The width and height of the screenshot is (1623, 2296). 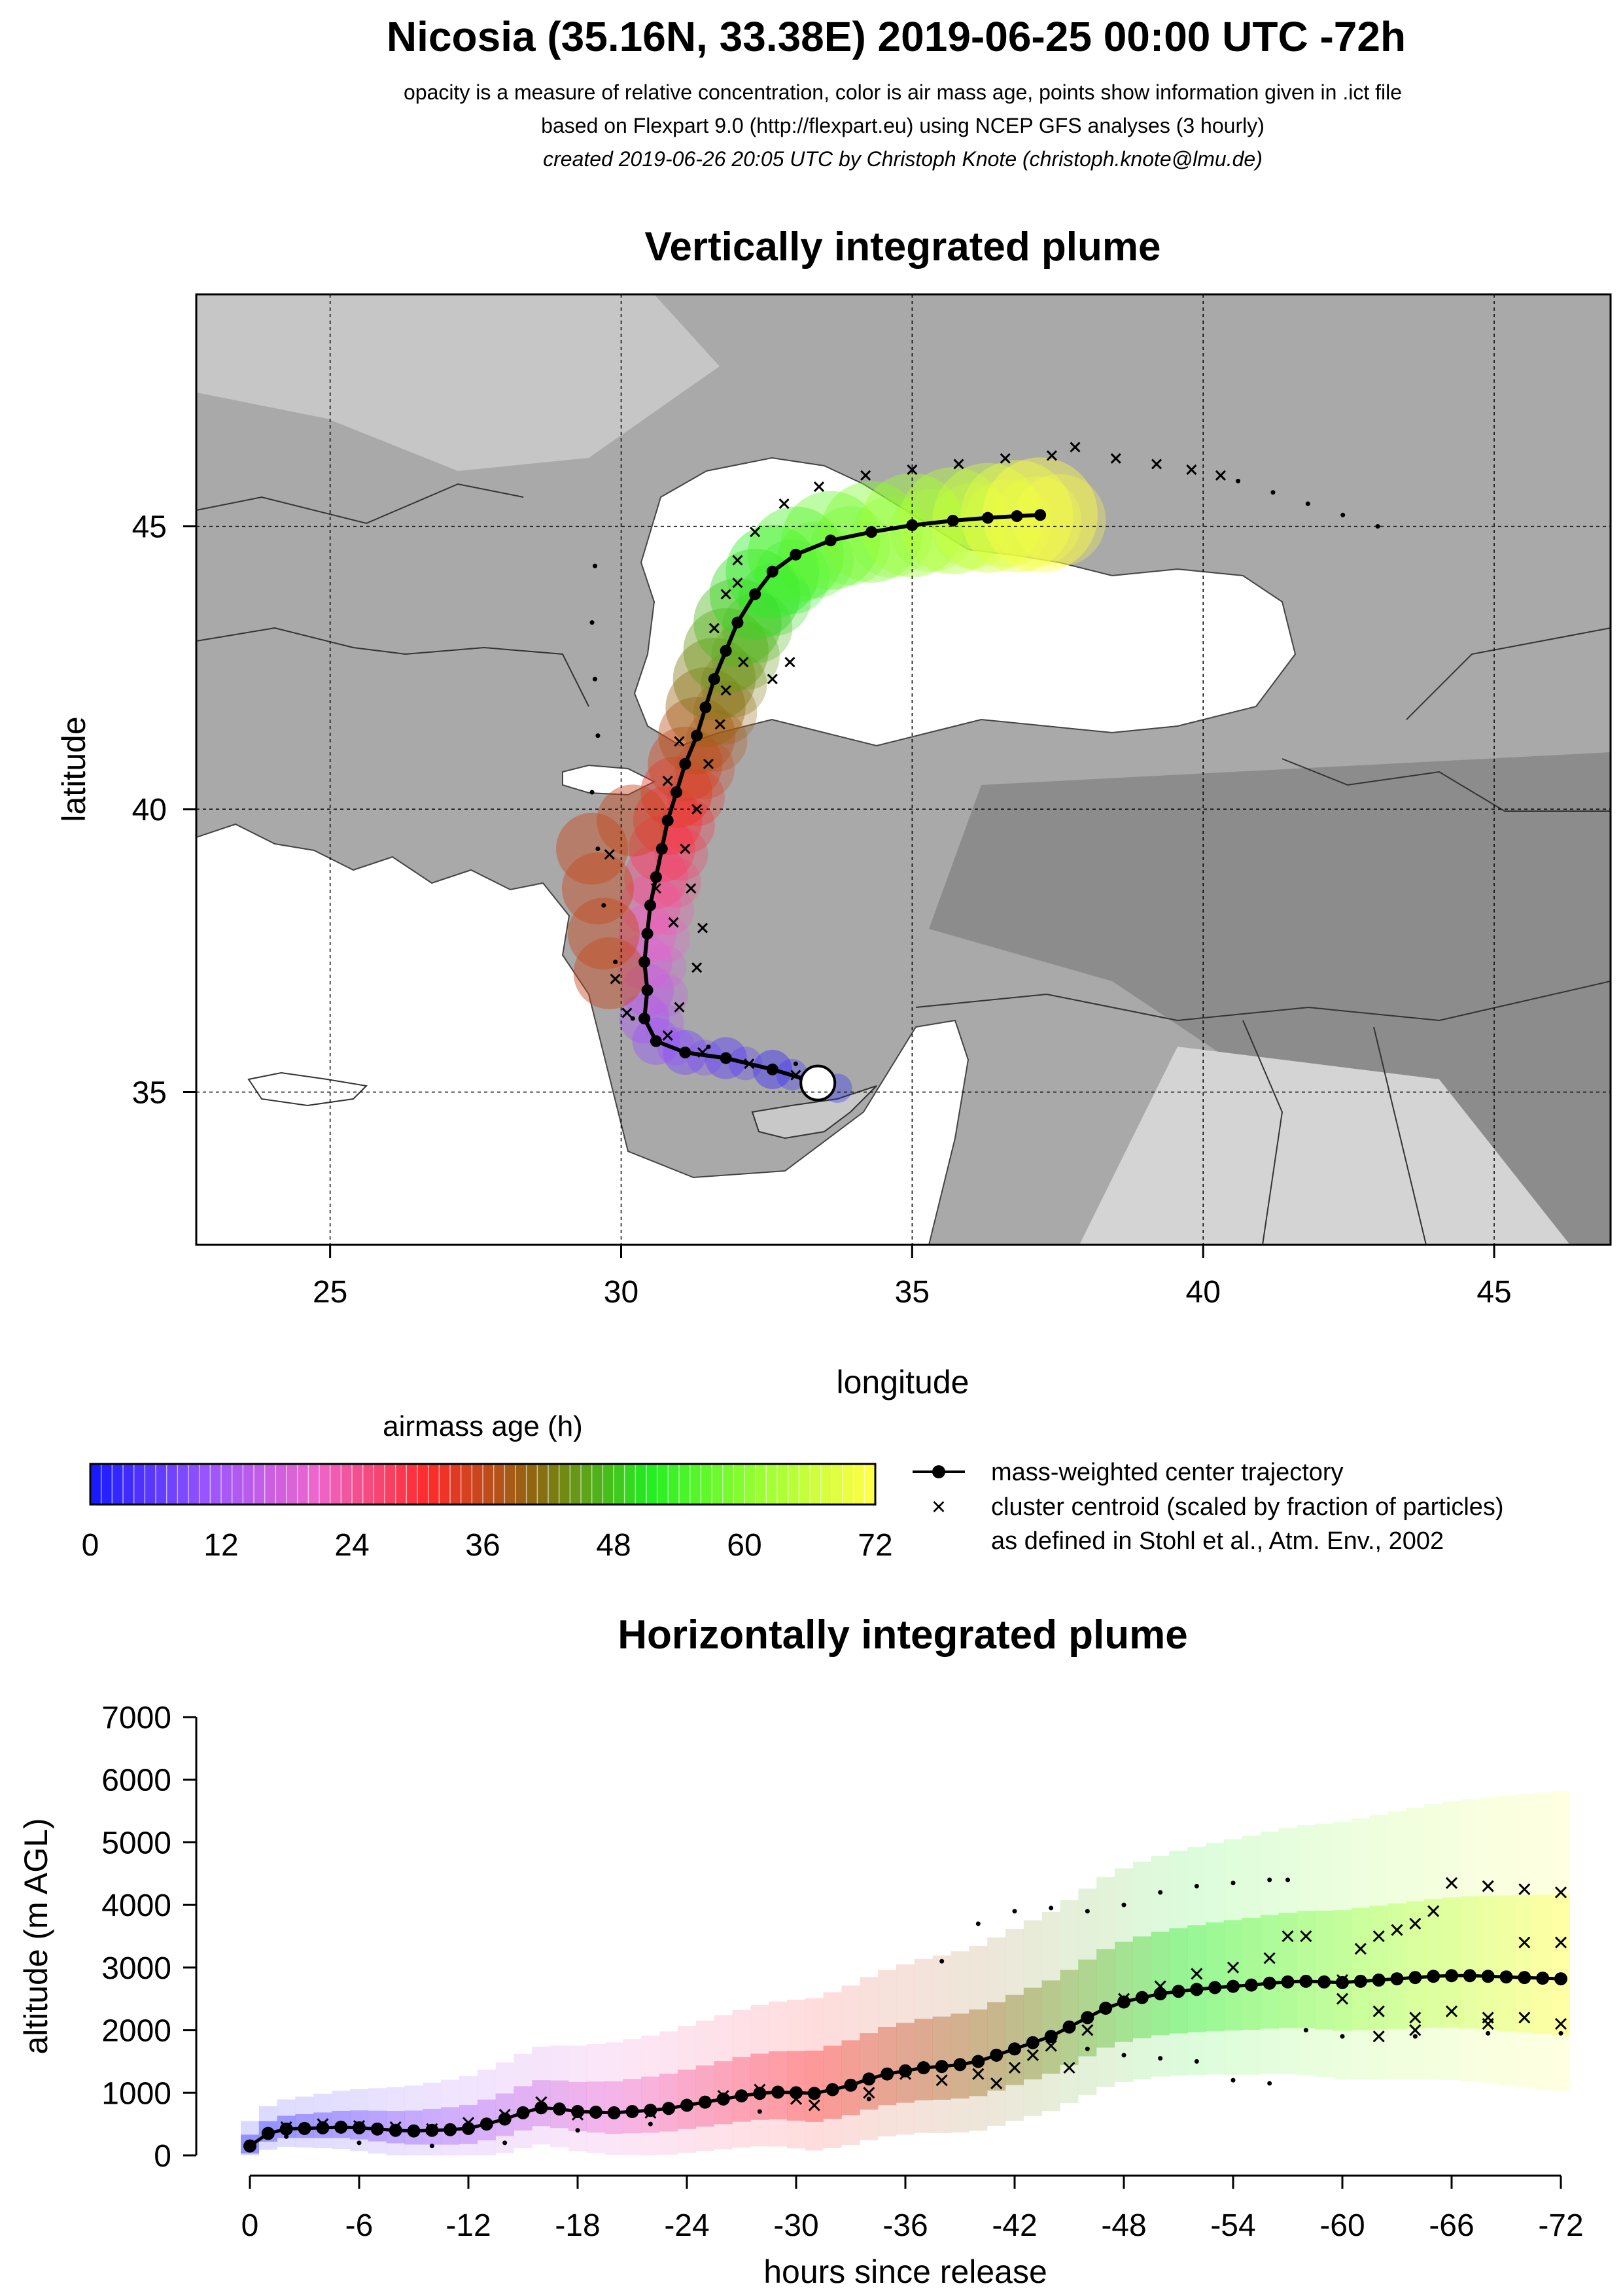 What do you see at coordinates (136, 2093) in the screenshot?
I see `altitude-y-tick-label: 1000` at bounding box center [136, 2093].